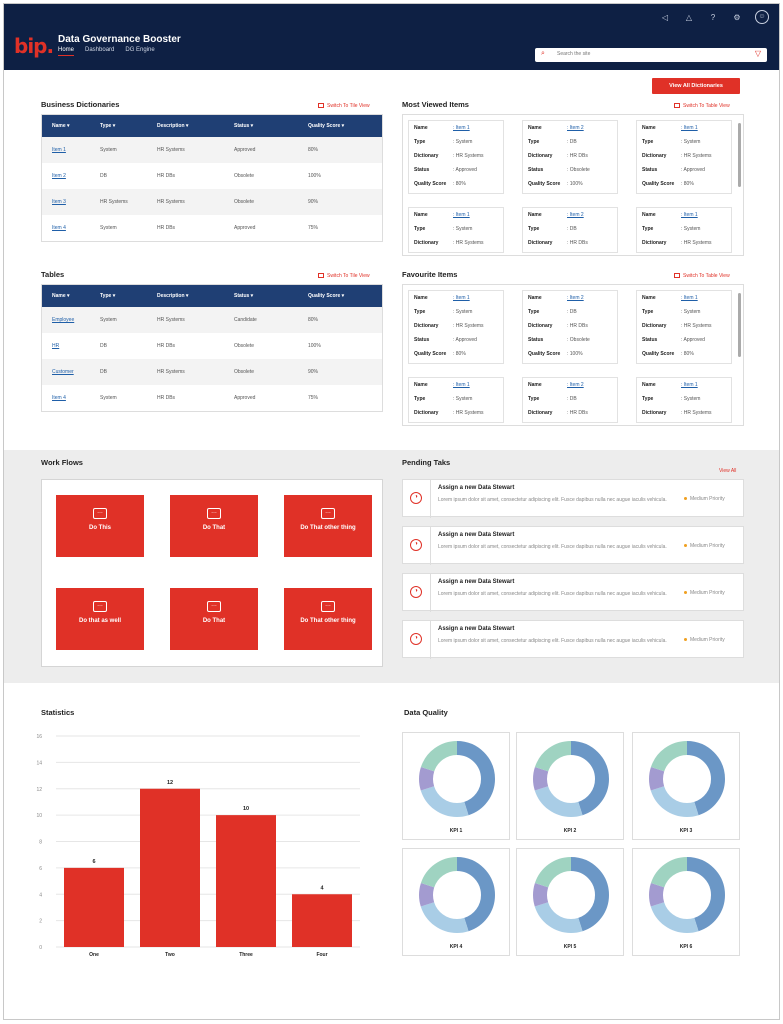 The height and width of the screenshot is (1024, 783). I want to click on card-value: : HR DBs, so click(577, 413).